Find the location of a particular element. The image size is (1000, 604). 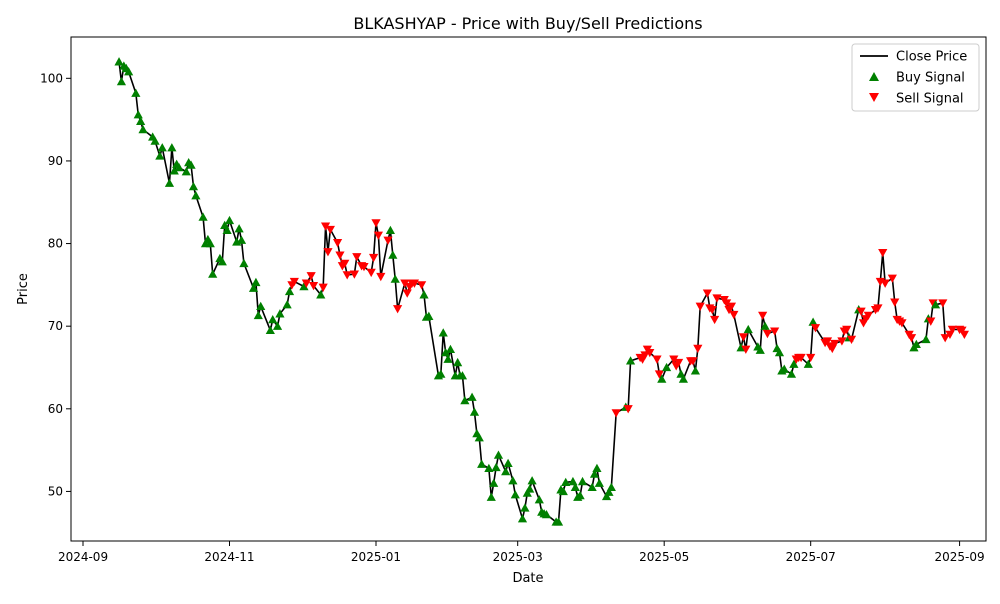

legend-swatch-buy-signal is located at coordinates (874, 76).